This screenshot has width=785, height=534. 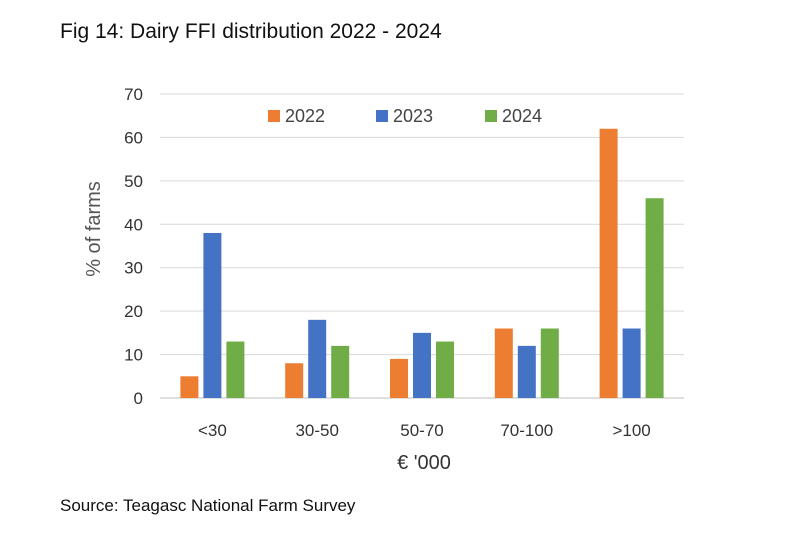 I want to click on x-axis-ticks: <30 30-50 50-70 70-100 >100, so click(x=424, y=430).